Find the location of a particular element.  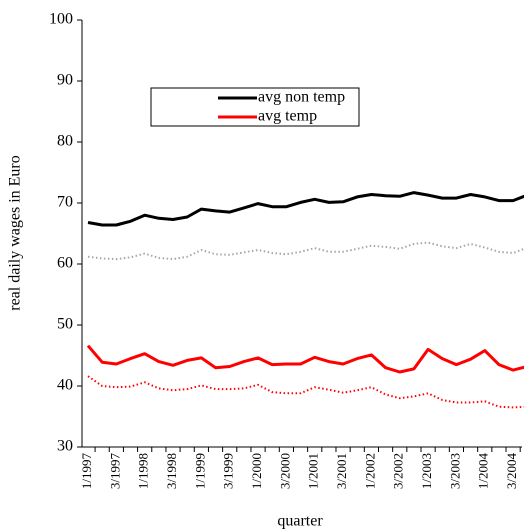

y-tick-label: 50 is located at coordinates (65, 324).